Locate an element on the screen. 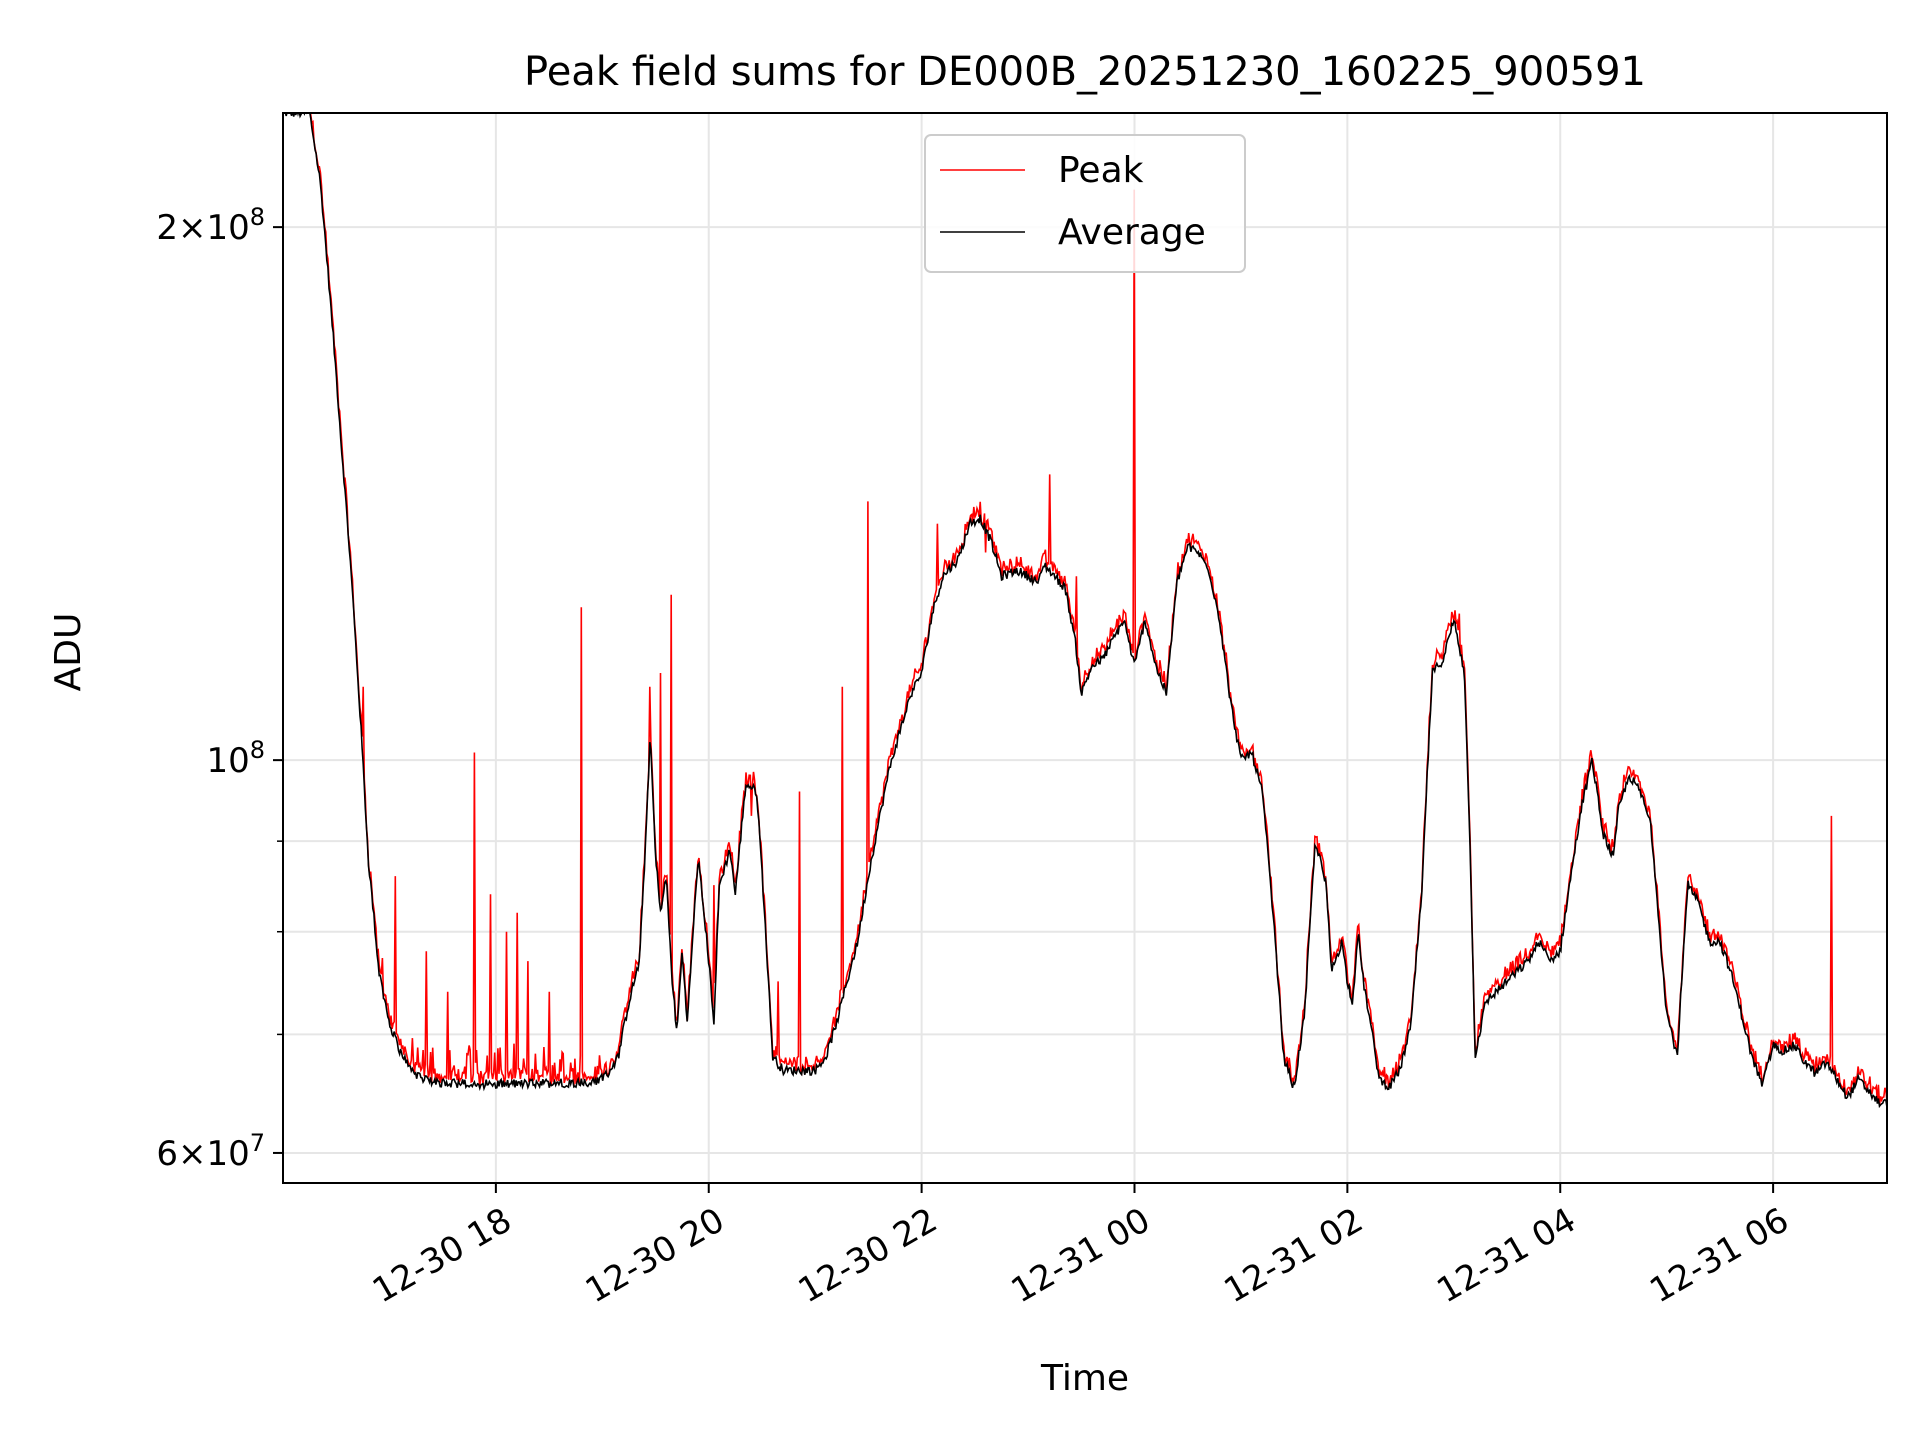 The height and width of the screenshot is (1445, 1920). y-tick-label: 108 is located at coordinates (235, 758).